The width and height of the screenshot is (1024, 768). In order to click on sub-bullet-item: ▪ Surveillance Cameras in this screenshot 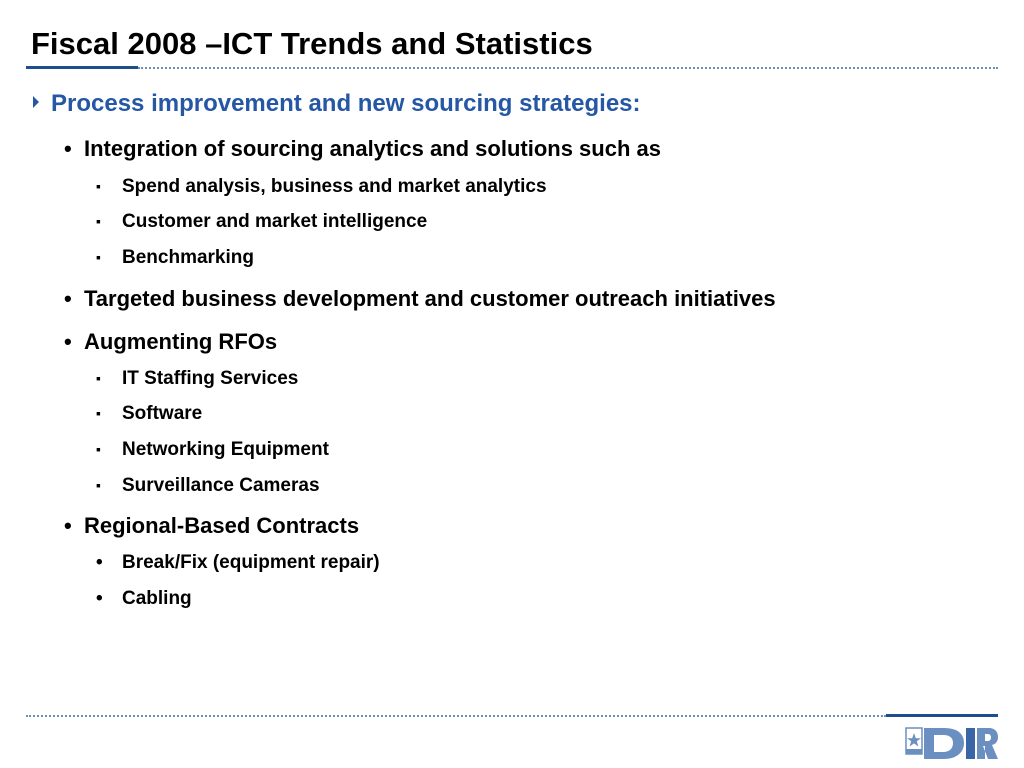, I will do `click(208, 485)`.